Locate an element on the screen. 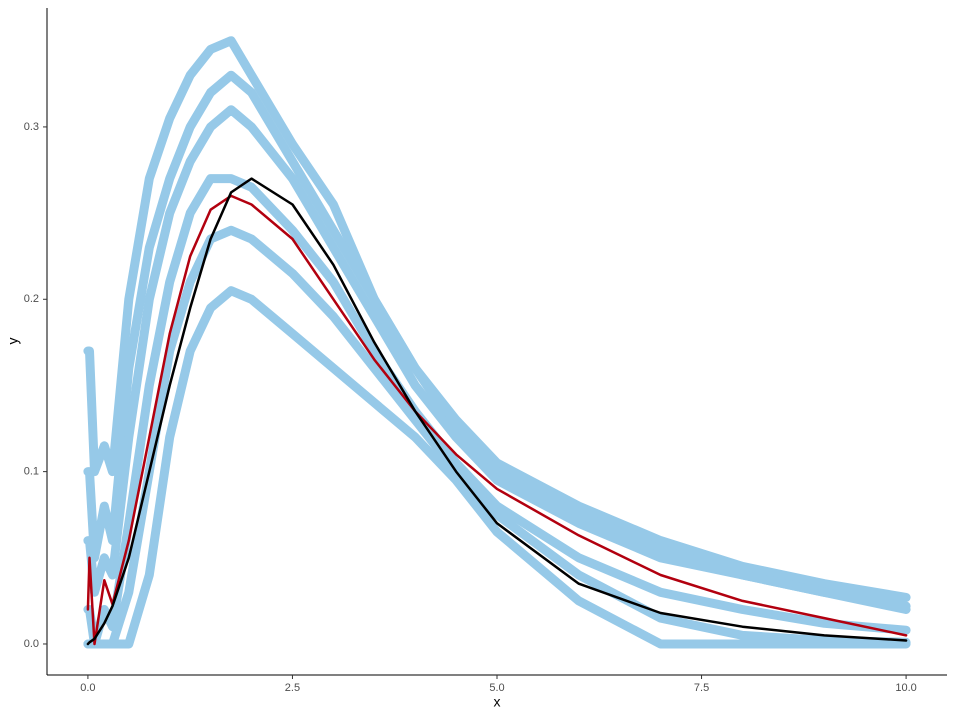  y-tick-label: 0.2 is located at coordinates (31, 299).